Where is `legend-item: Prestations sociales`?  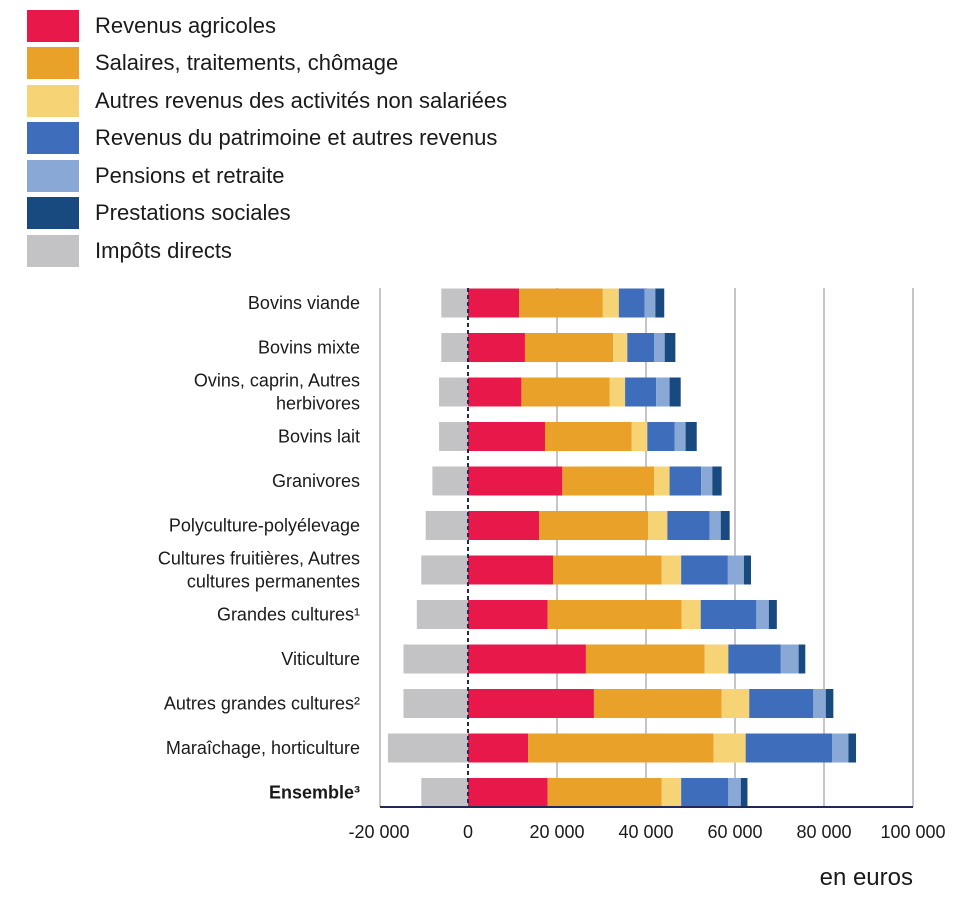
legend-item: Prestations sociales is located at coordinates (267, 214).